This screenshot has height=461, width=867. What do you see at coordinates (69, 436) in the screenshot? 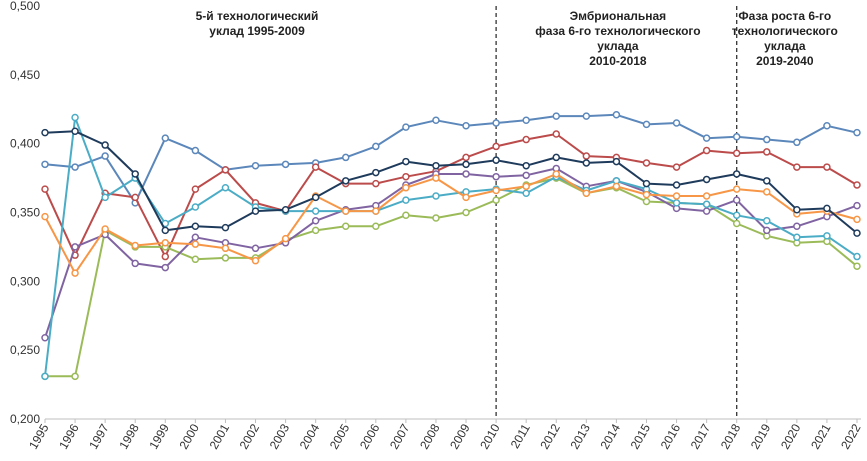
I see `x-tick-label: 1996` at bounding box center [69, 436].